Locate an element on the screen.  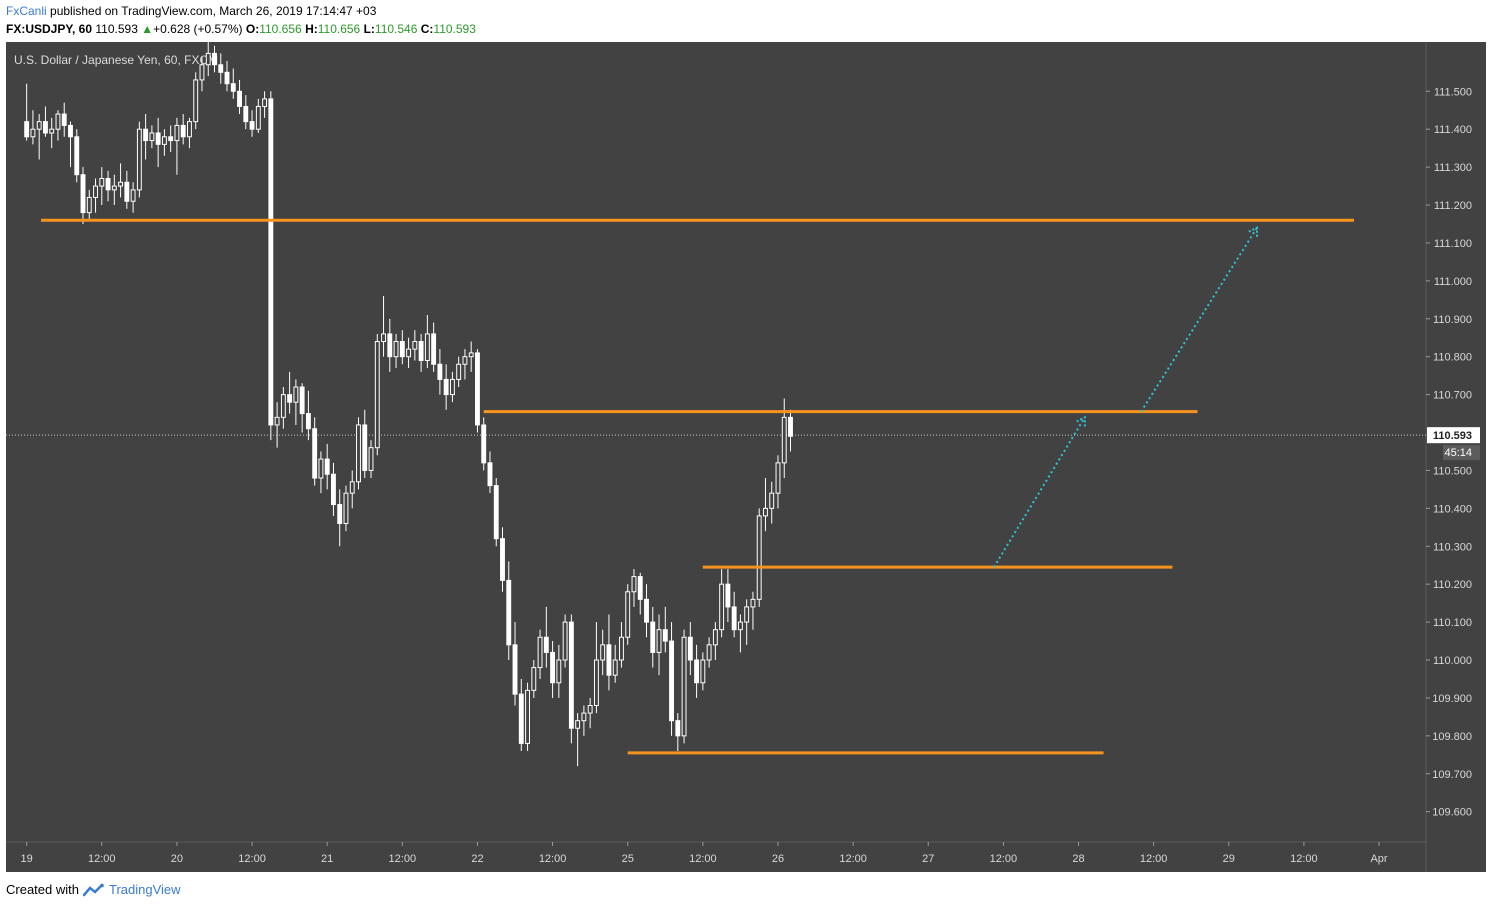
y-tick-label: 110.200 is located at coordinates (1452, 585).